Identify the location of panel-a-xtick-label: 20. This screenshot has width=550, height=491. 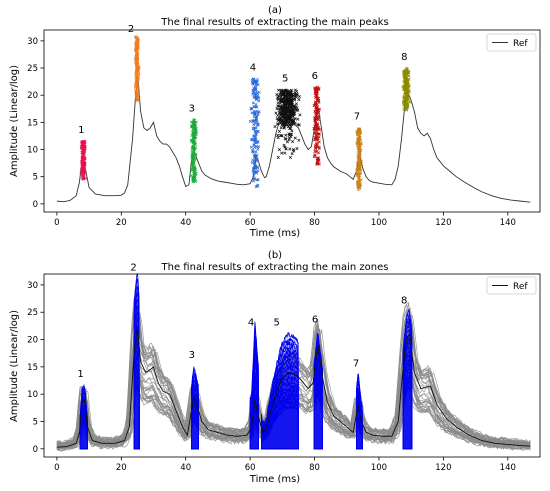
(121, 223).